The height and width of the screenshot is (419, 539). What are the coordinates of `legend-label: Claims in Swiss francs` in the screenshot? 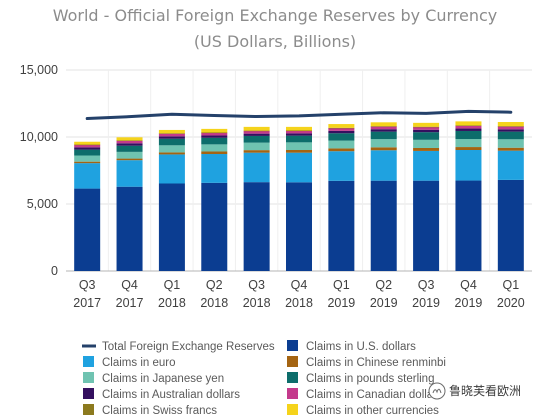 It's located at (159, 411).